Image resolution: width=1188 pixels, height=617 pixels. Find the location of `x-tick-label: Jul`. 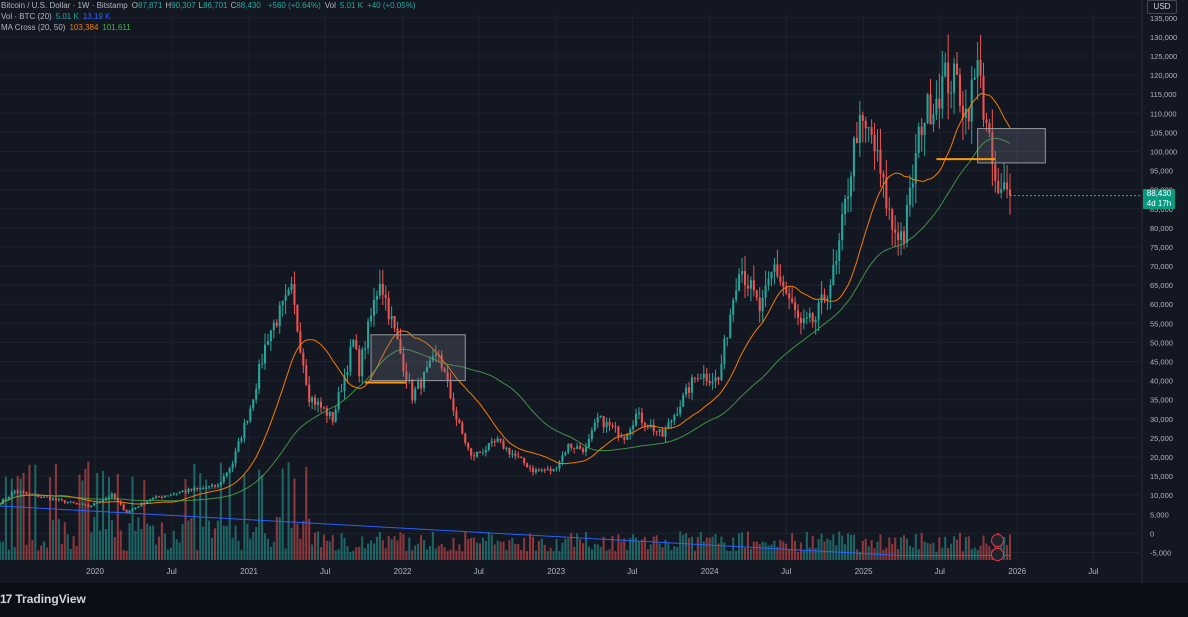

x-tick-label: Jul is located at coordinates (325, 571).